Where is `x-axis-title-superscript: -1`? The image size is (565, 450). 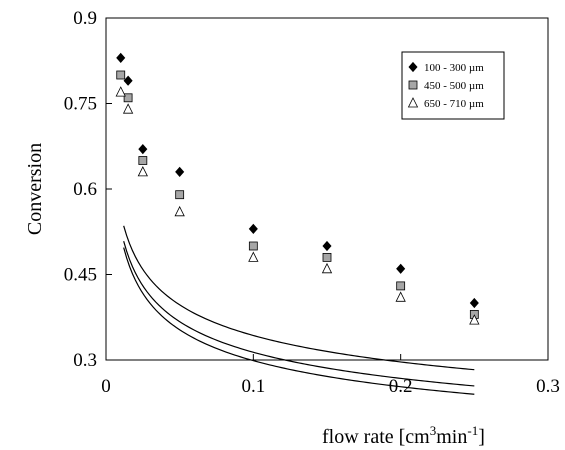
x-axis-title-superscript: -1 is located at coordinates (472, 430).